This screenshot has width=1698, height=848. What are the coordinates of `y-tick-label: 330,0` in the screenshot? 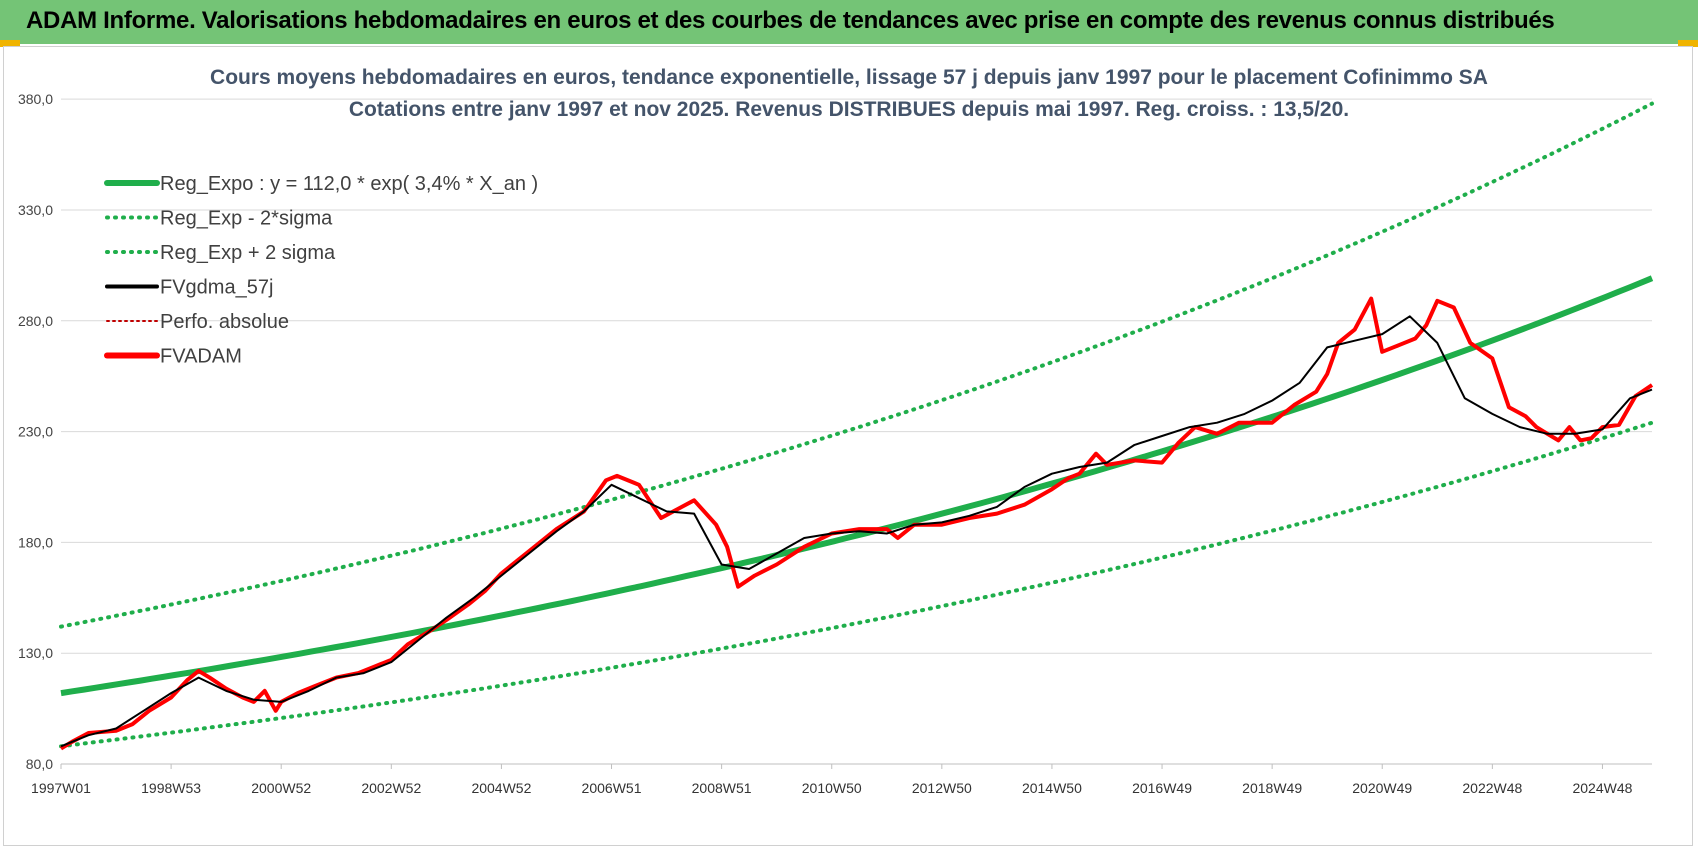 It's located at (35, 210).